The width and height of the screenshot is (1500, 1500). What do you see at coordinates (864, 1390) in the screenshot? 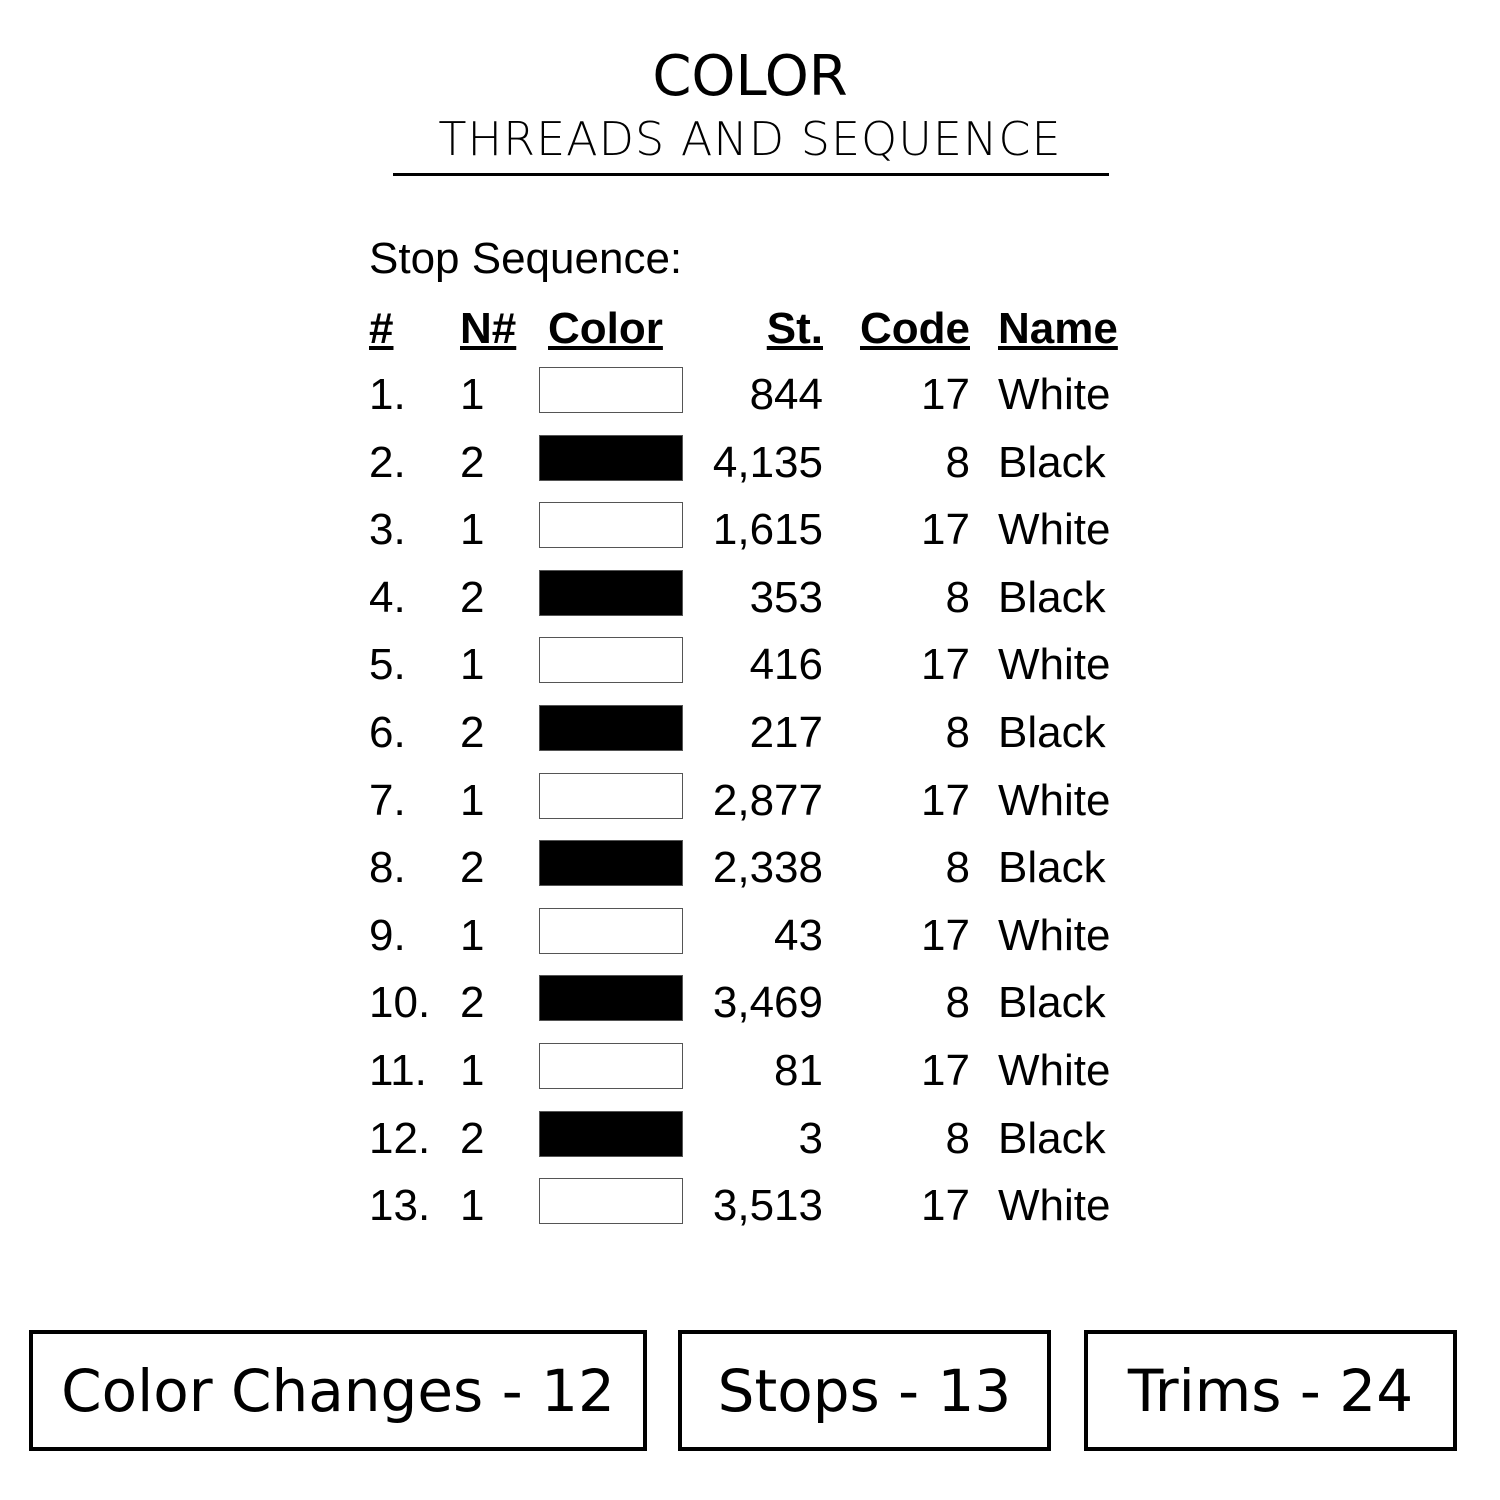
I see `stops-box: Stops - 13` at bounding box center [864, 1390].